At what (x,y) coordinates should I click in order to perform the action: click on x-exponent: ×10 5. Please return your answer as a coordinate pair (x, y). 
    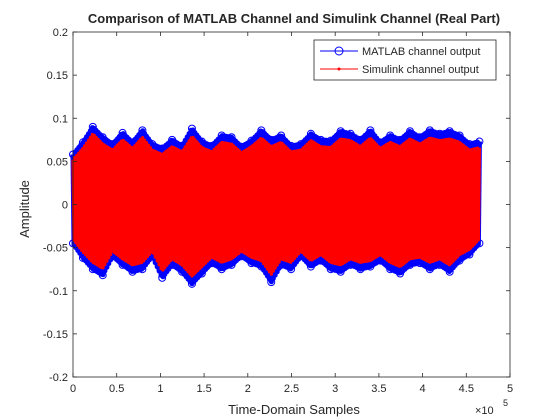
    Looking at the image, I should click on (491, 407).